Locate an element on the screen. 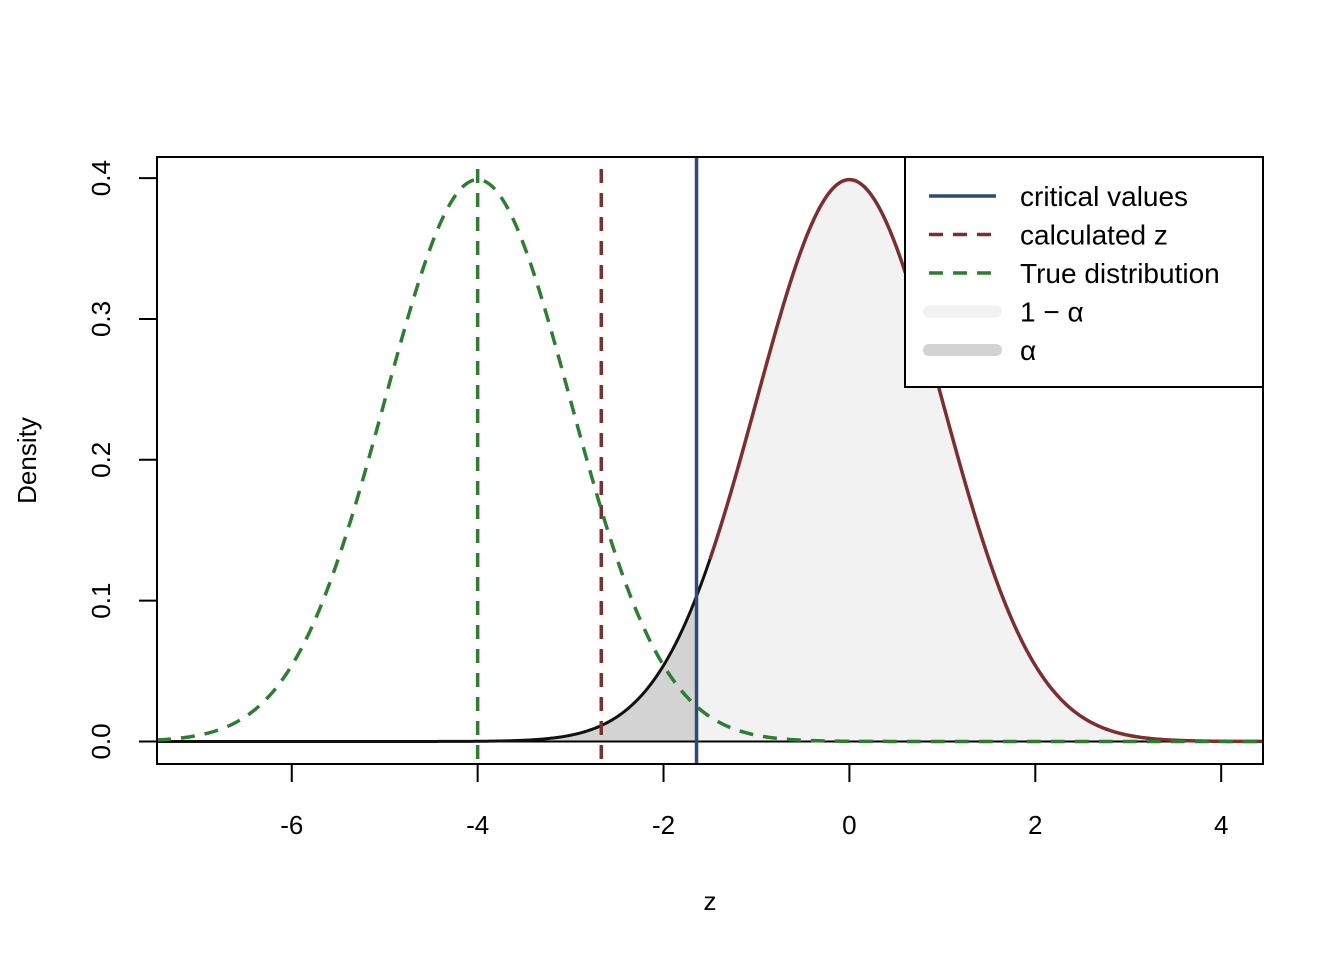 The height and width of the screenshot is (960, 1344). legend-entry: 1 − α is located at coordinates (1003, 312).